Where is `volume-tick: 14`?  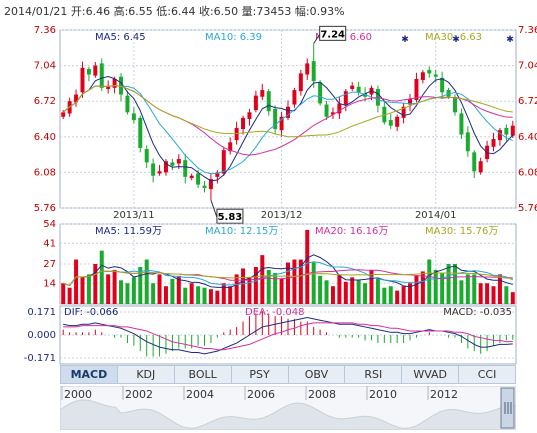
volume-tick: 14 is located at coordinates (49, 283).